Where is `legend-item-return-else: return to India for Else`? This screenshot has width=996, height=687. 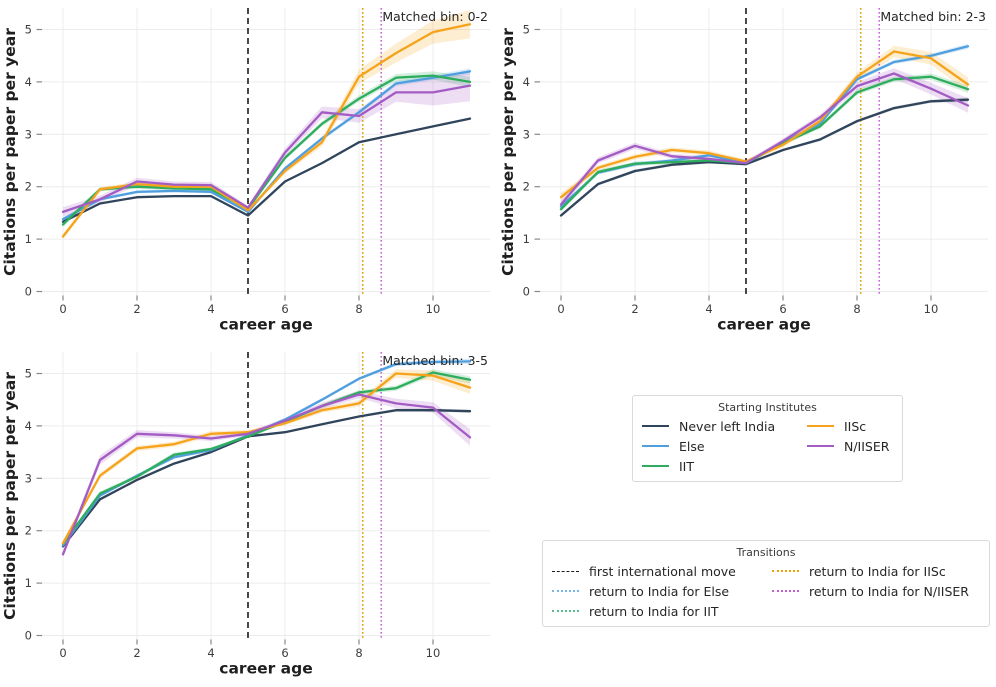
legend-item-return-else: return to India for Else is located at coordinates (662, 591).